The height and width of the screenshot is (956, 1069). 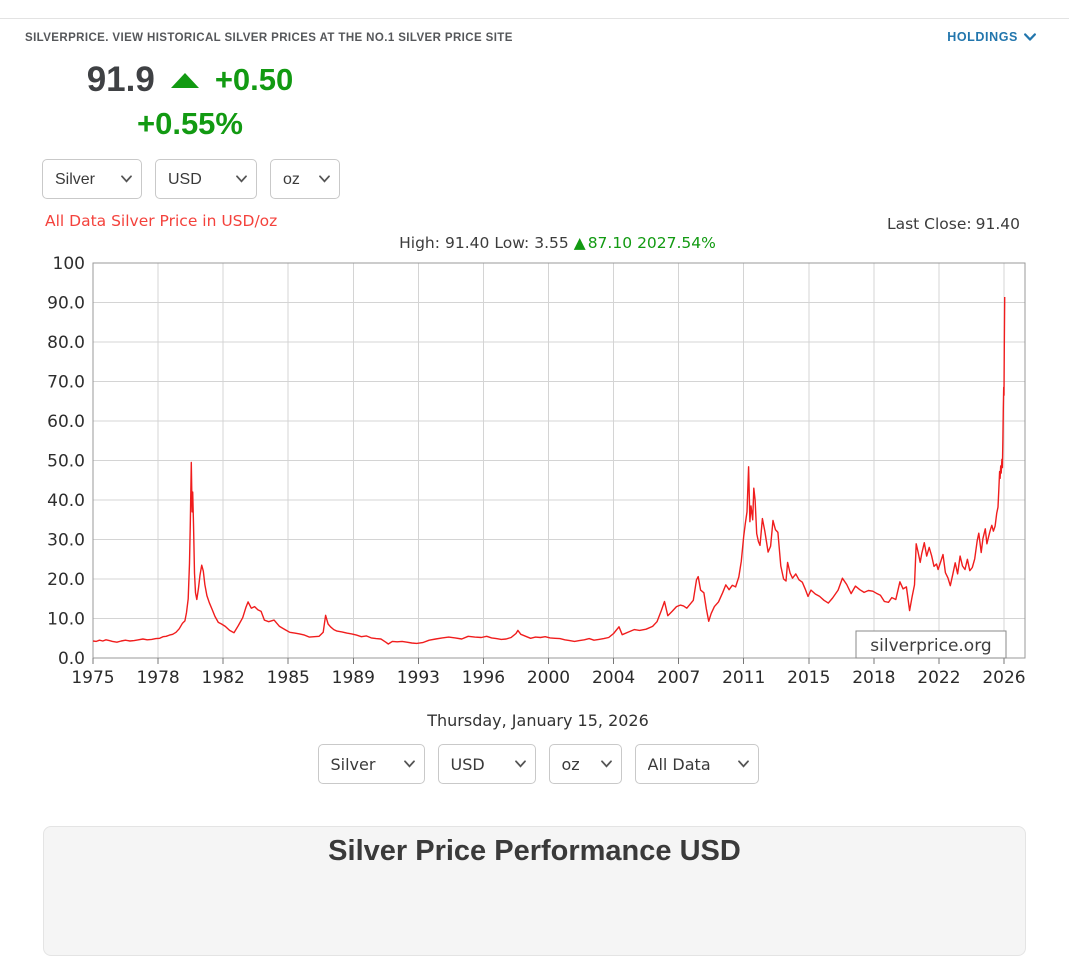 What do you see at coordinates (120, 79) in the screenshot?
I see `spot-price: 91.9` at bounding box center [120, 79].